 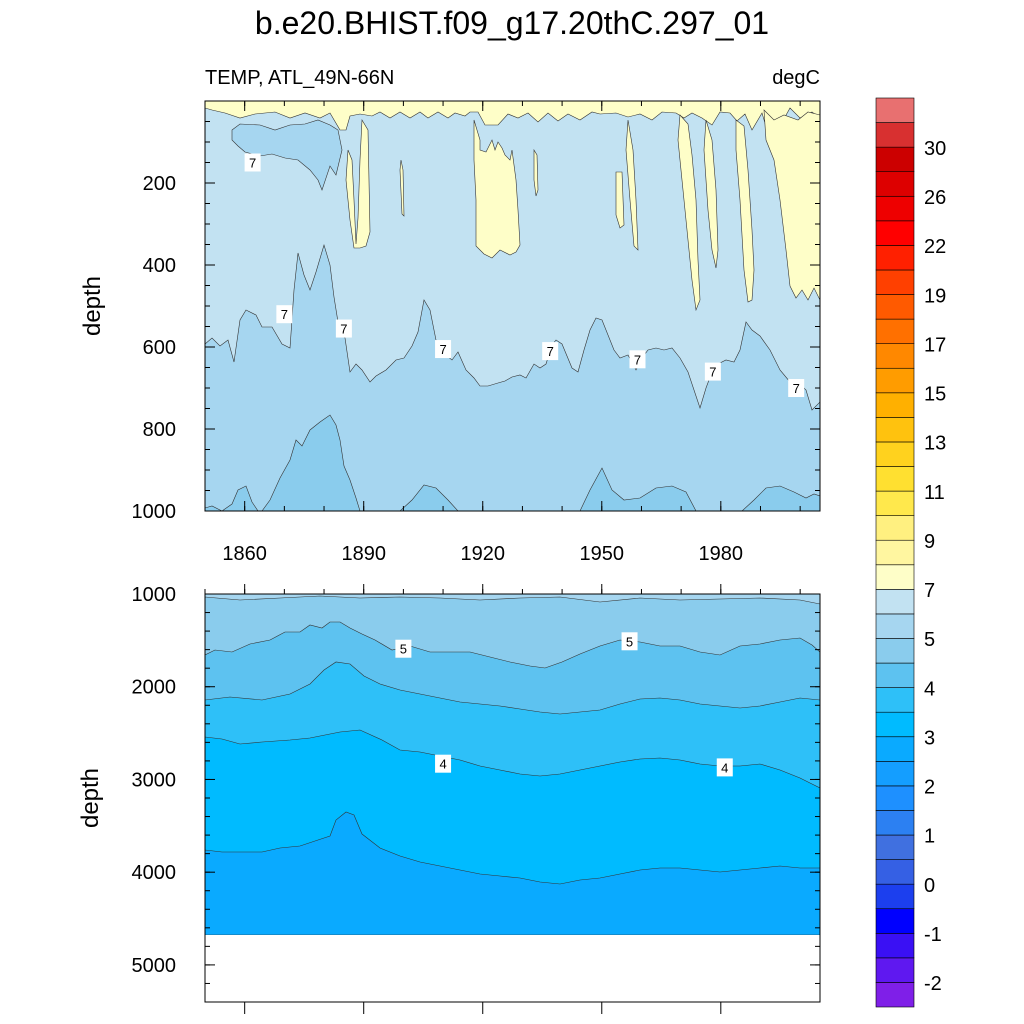 I want to click on tongue-1958, so click(x=632, y=185).